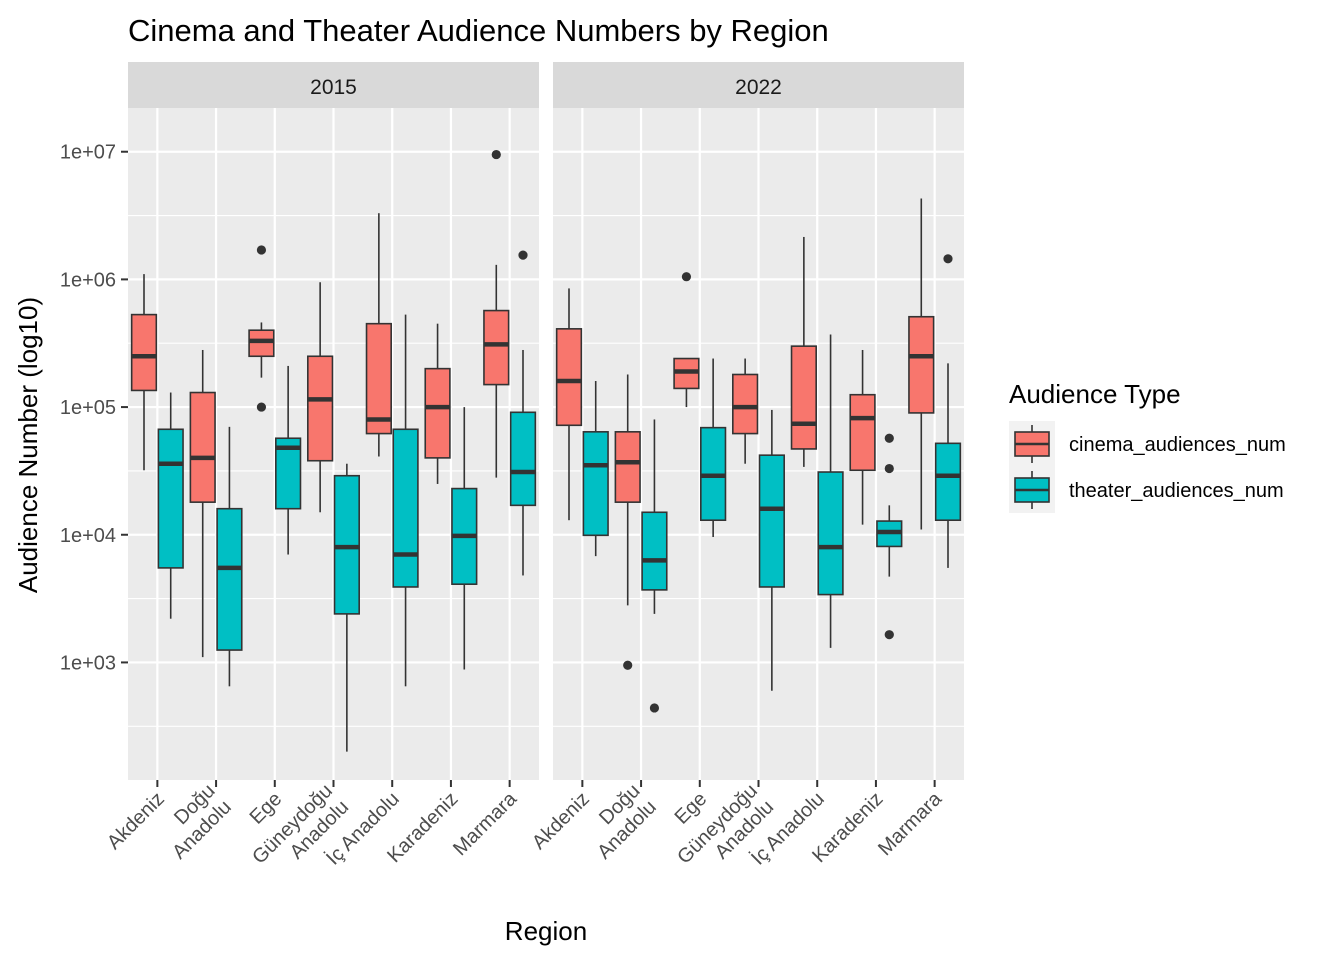 Image resolution: width=1344 pixels, height=960 pixels. What do you see at coordinates (88, 536) in the screenshot?
I see `y-tick-label: 1e+04` at bounding box center [88, 536].